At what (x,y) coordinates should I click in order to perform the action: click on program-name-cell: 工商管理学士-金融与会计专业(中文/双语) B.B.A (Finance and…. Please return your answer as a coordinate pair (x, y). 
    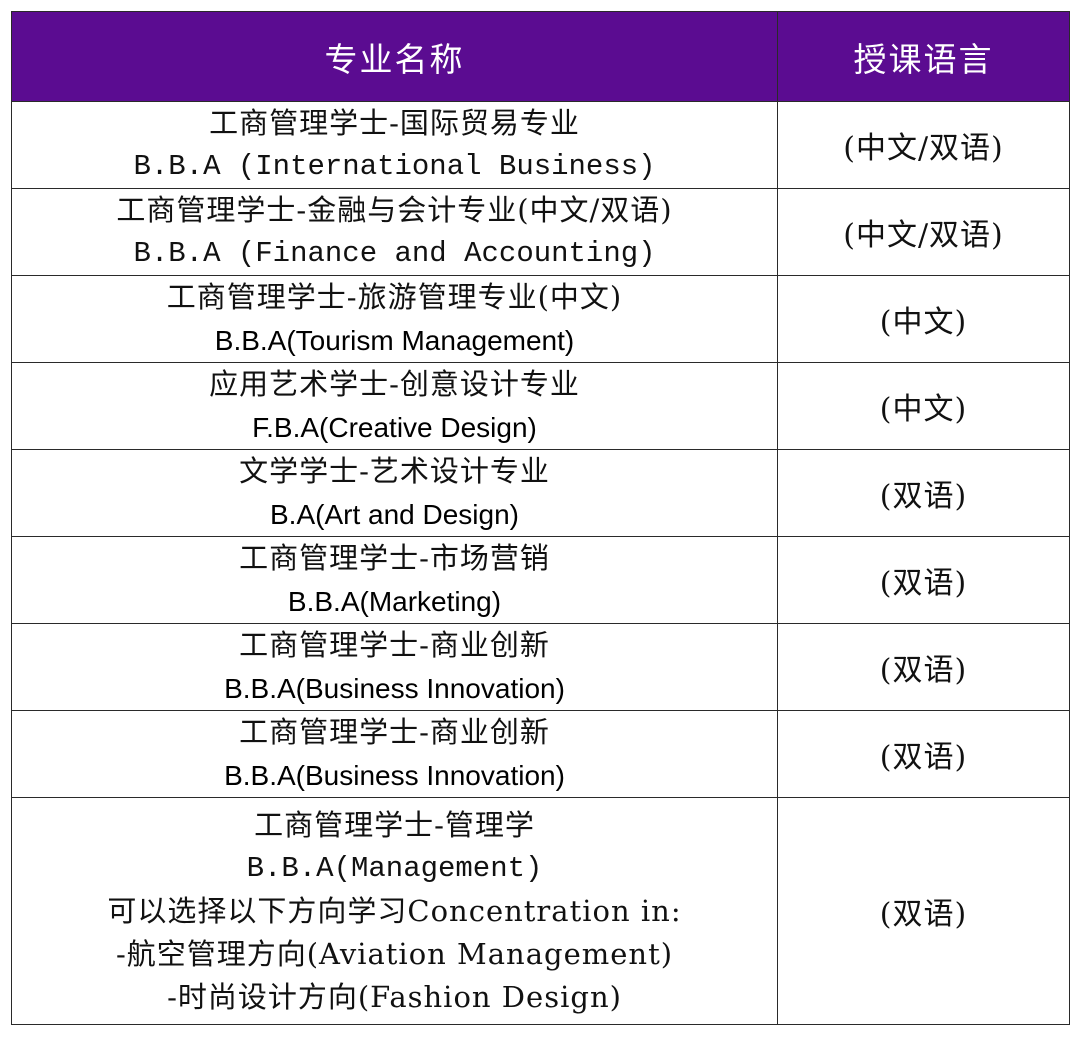
    Looking at the image, I should click on (394, 232).